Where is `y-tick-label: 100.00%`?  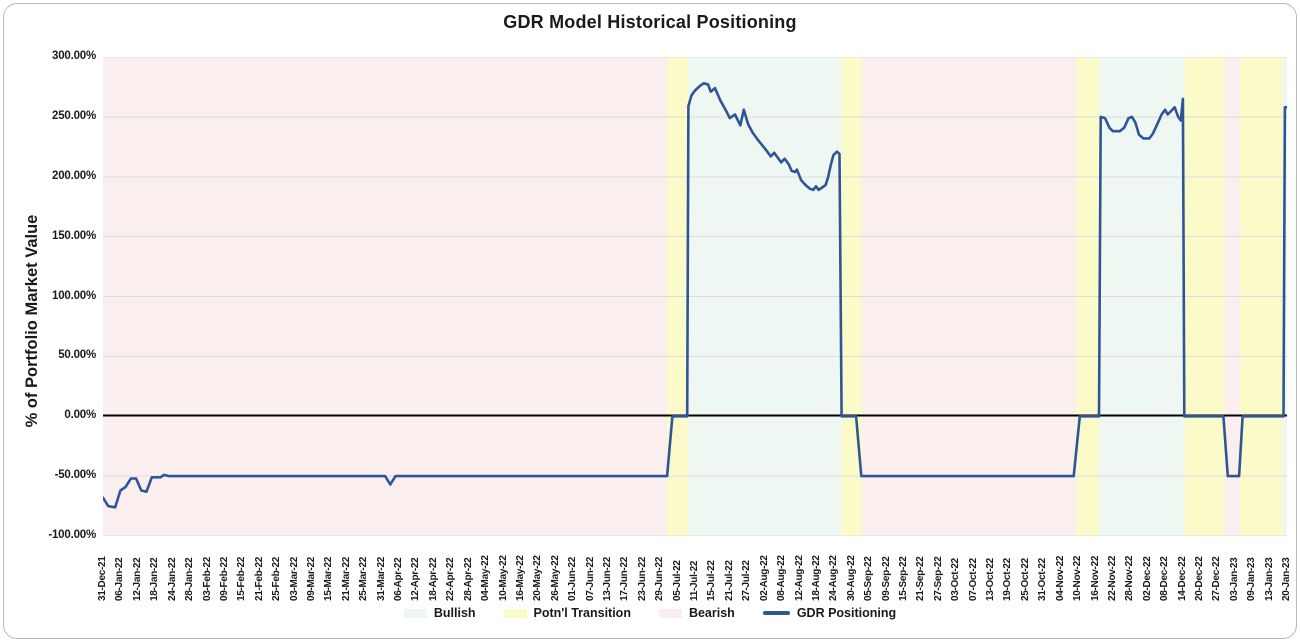 y-tick-label: 100.00% is located at coordinates (74, 295).